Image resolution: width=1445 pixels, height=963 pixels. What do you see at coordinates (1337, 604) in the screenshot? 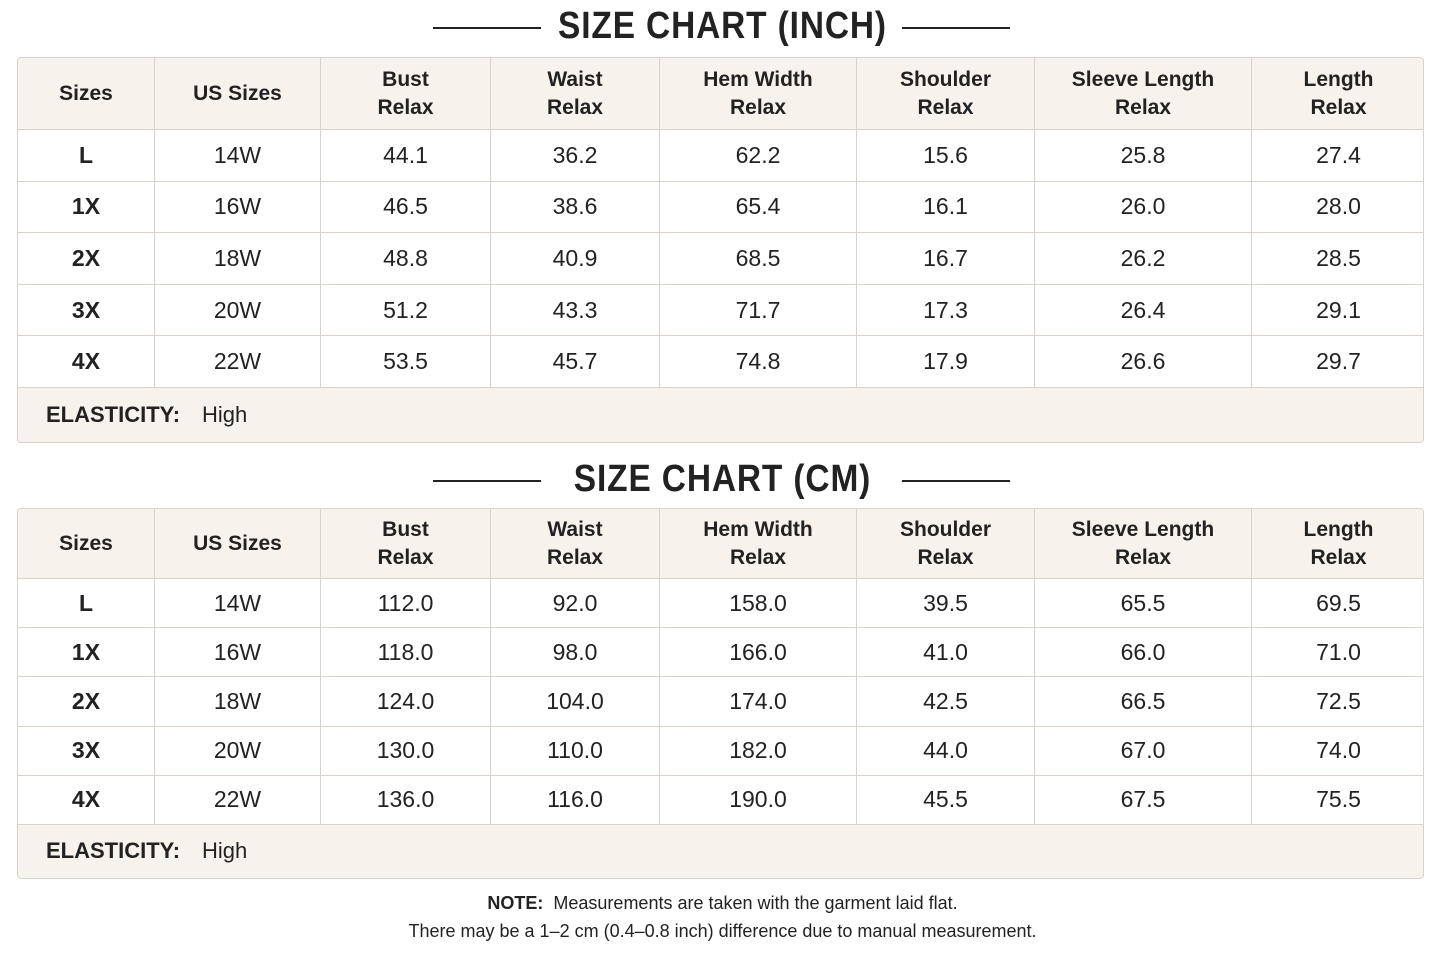
I see `table-cell: 69.5` at bounding box center [1337, 604].